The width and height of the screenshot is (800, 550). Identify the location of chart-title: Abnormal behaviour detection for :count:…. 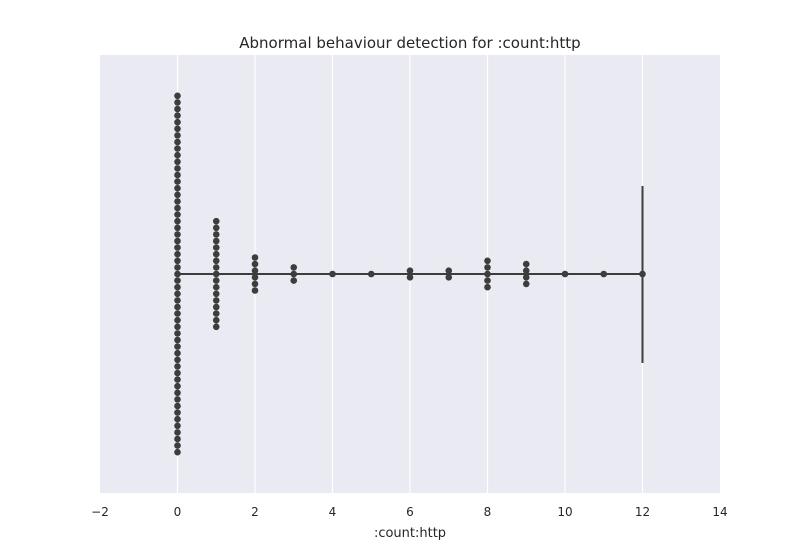
(409, 43).